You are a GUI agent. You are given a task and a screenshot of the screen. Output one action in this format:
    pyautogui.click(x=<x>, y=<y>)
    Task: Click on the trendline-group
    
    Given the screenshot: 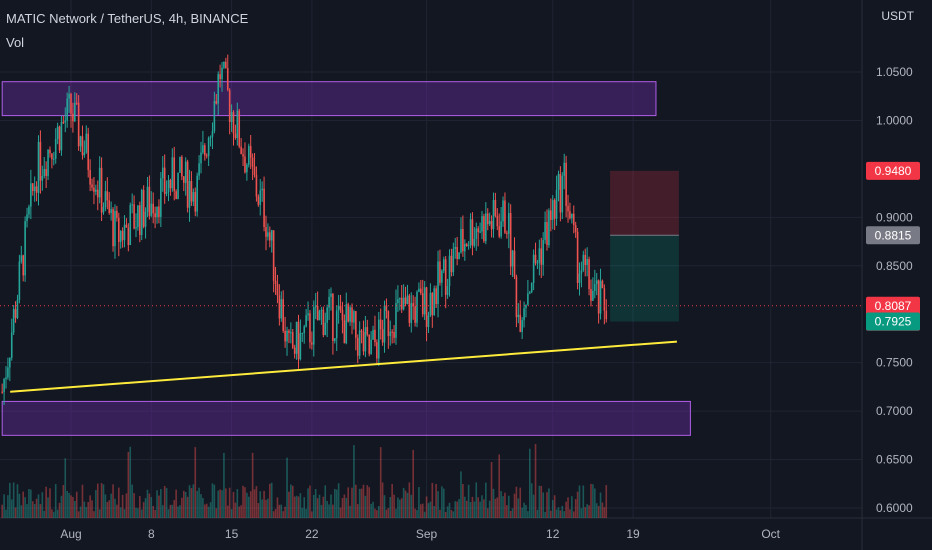 What is the action you would take?
    pyautogui.click(x=343, y=366)
    